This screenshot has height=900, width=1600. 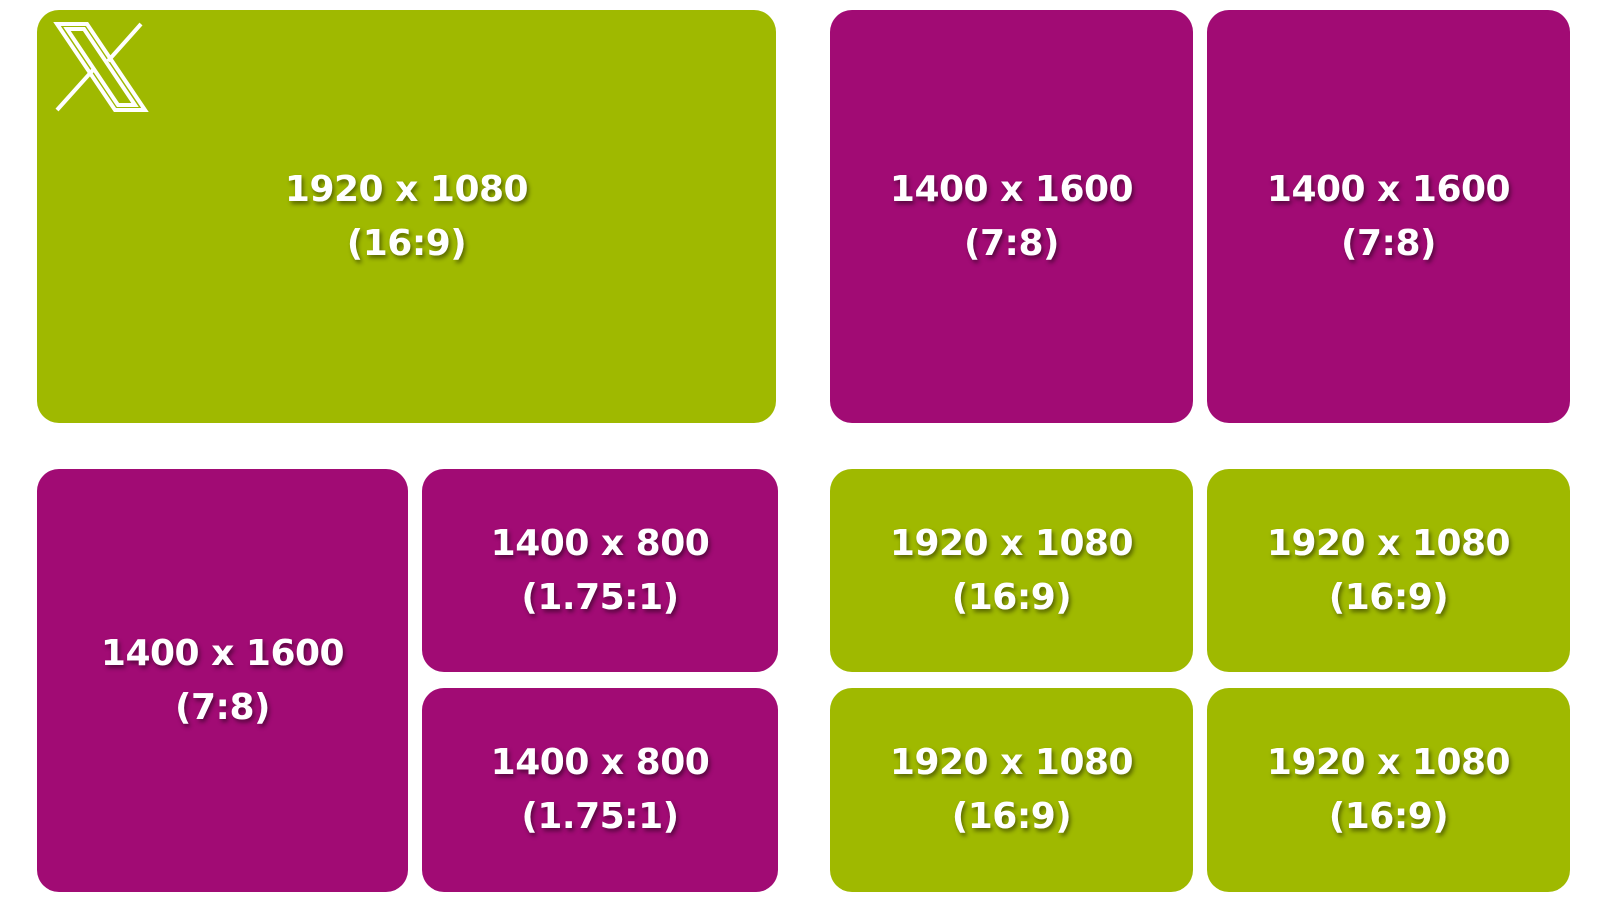 I want to click on x-logo, so click(x=101, y=67).